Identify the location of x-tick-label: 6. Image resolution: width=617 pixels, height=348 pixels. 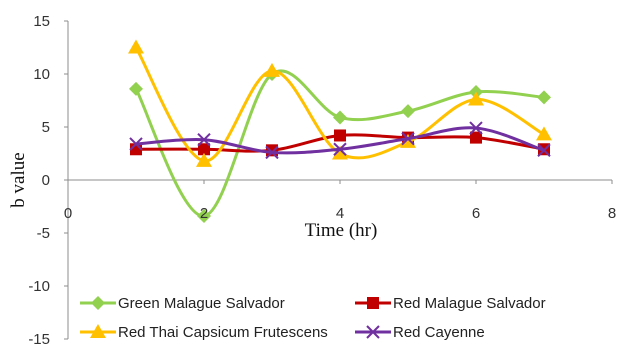
(476, 213).